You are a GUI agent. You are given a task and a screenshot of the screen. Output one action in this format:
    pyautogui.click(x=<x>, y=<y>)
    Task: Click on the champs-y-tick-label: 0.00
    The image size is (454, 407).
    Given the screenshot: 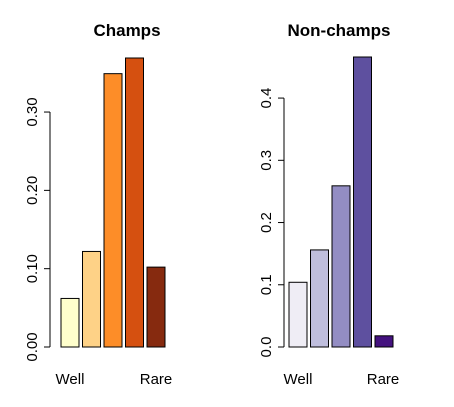 What is the action you would take?
    pyautogui.click(x=32, y=346)
    